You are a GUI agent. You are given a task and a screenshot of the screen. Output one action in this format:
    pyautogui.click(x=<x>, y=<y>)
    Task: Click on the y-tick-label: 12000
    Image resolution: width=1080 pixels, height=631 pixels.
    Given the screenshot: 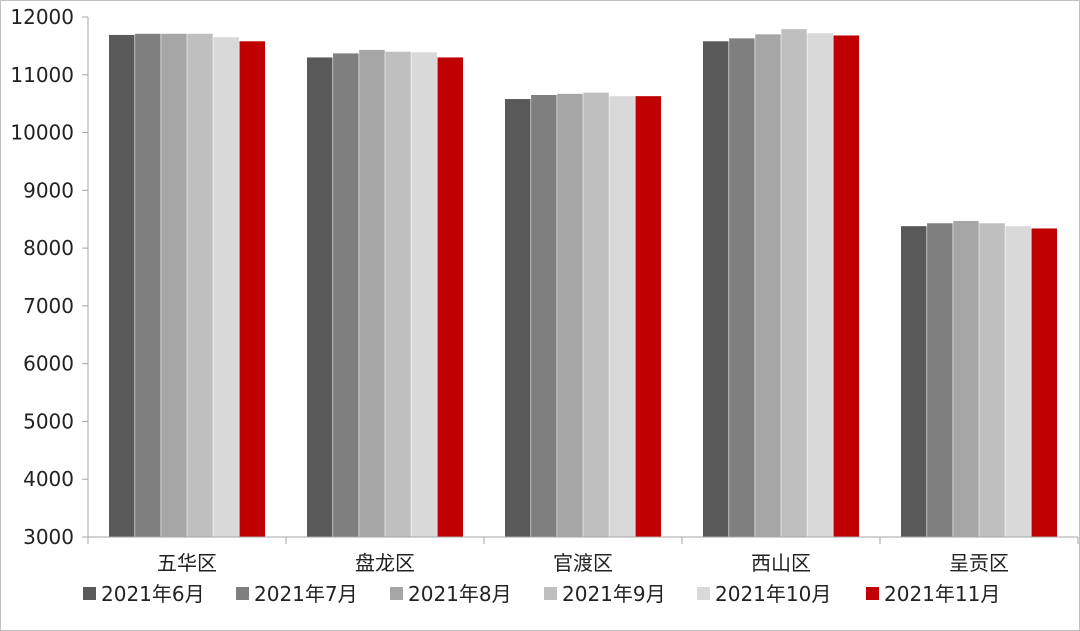 What is the action you would take?
    pyautogui.click(x=42, y=17)
    